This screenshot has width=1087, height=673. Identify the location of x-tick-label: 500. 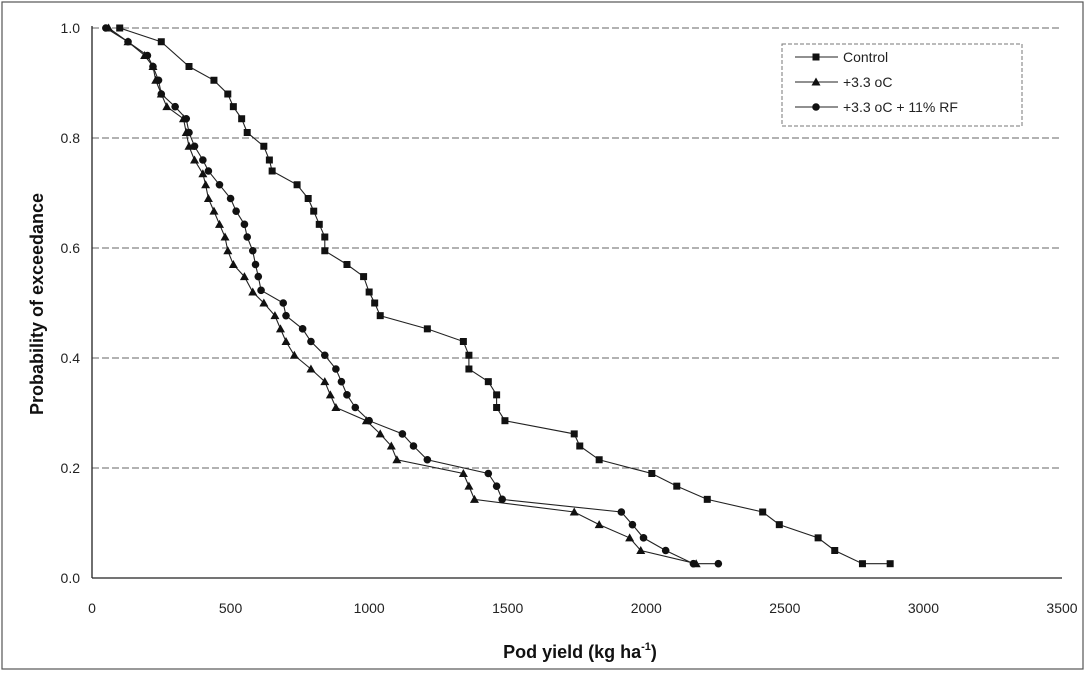
(231, 608).